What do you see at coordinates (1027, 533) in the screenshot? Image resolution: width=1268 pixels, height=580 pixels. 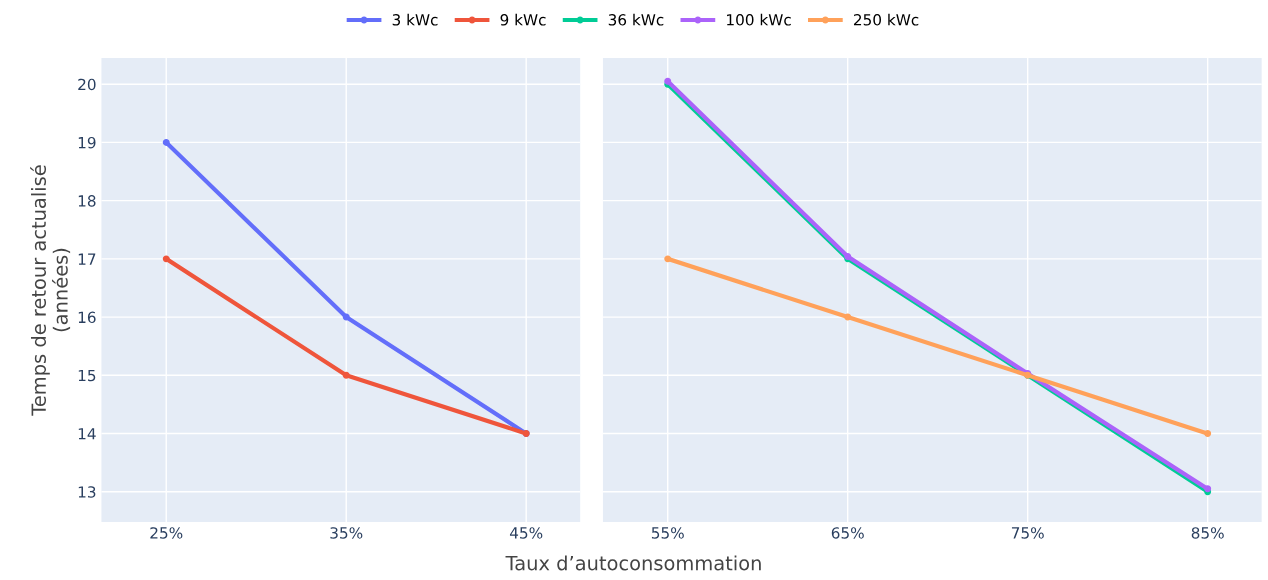 I see `x-tick-label: 75%` at bounding box center [1027, 533].